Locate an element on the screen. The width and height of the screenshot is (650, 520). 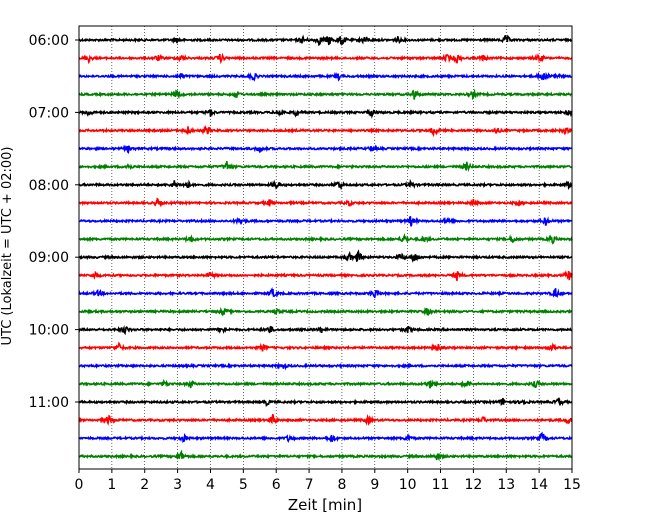
x-tick-label: 10 is located at coordinates (408, 485).